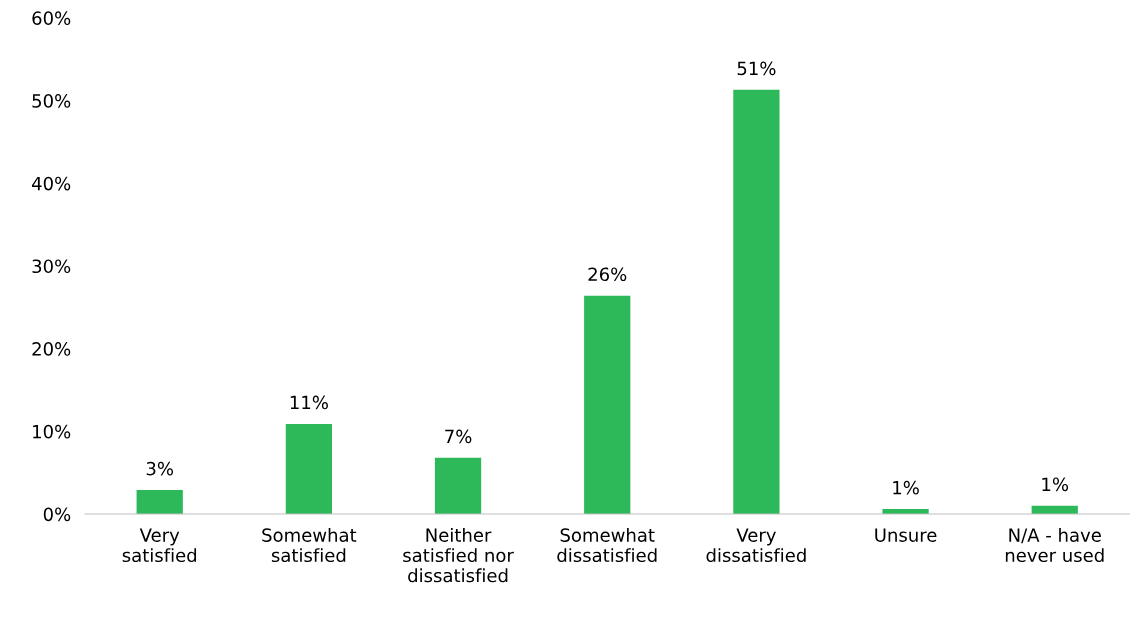 This screenshot has width=1135, height=628. What do you see at coordinates (607, 545) in the screenshot?
I see `x-tick-label: Somewhat dissatisfied` at bounding box center [607, 545].